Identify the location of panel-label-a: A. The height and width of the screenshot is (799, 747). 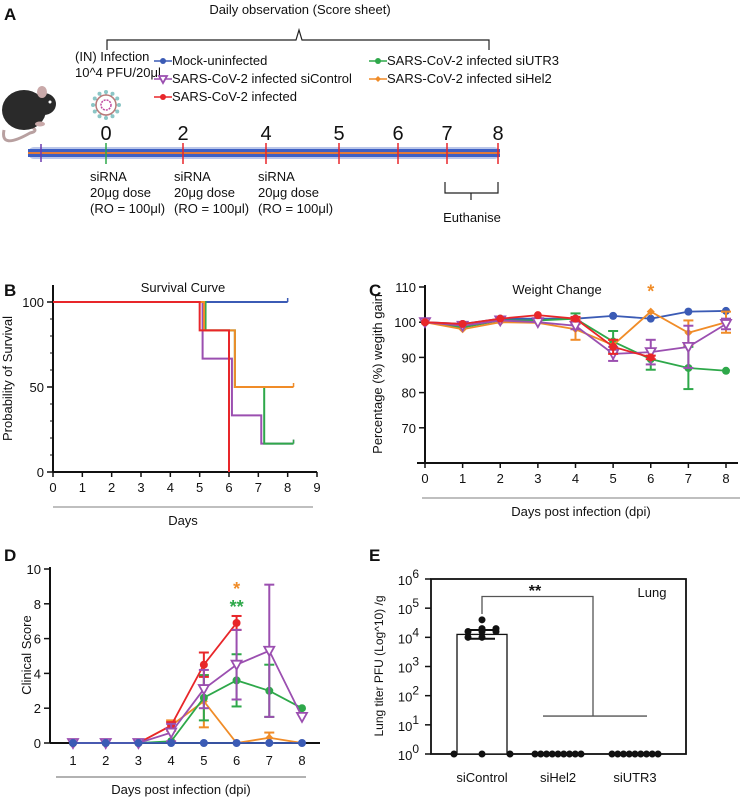
(10, 14).